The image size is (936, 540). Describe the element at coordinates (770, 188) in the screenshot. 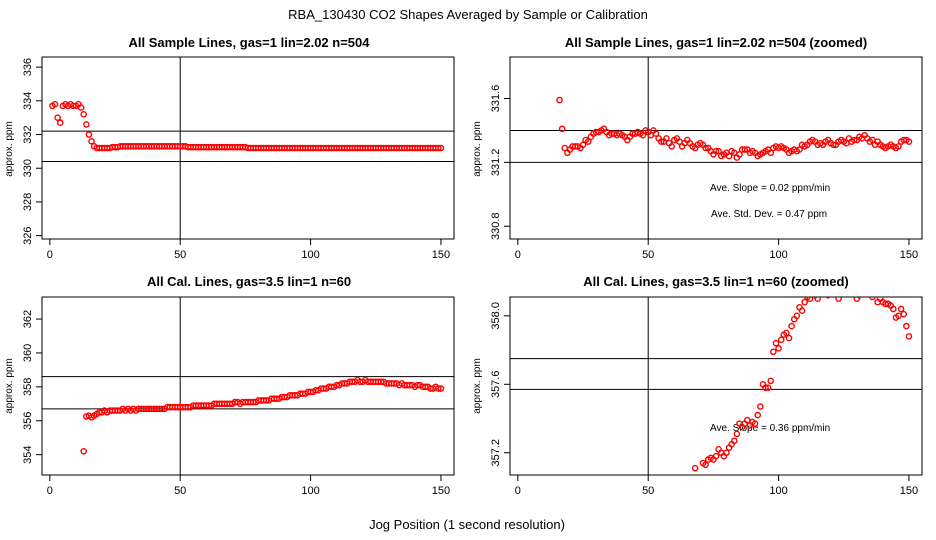

I see `annotation-slope: Ave. Slope = 0.02 ppm/min` at that location.